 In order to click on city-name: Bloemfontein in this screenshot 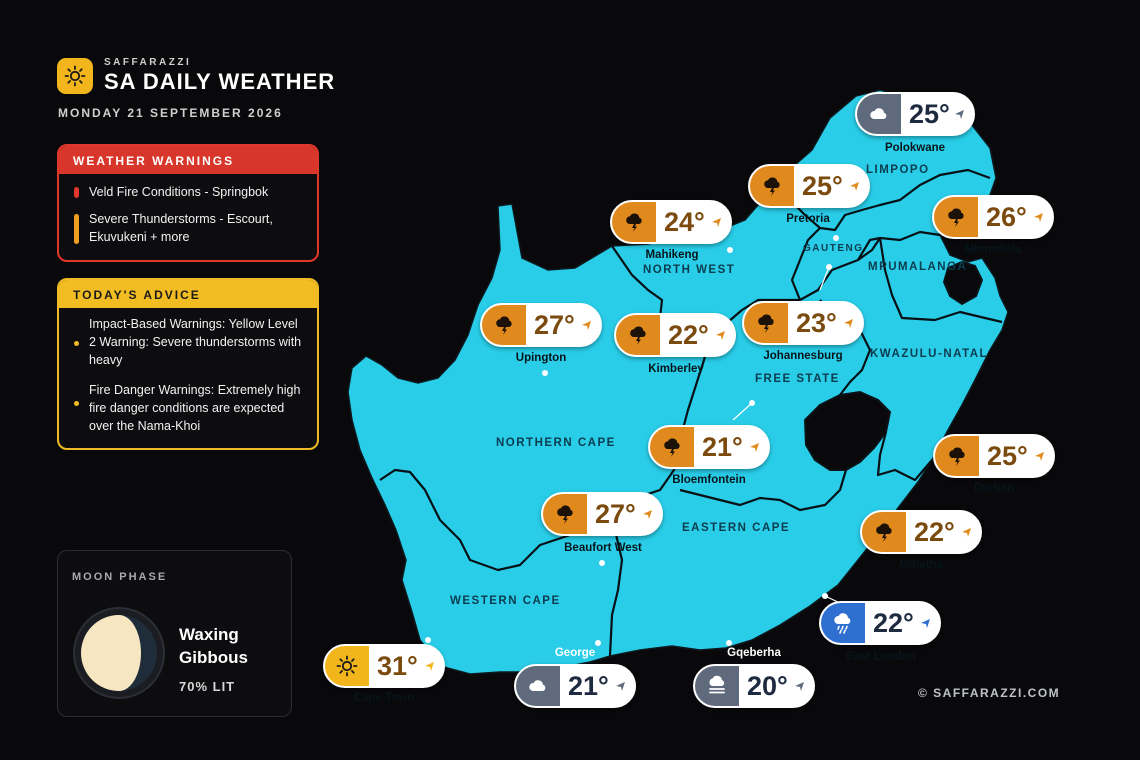, I will do `click(709, 480)`.